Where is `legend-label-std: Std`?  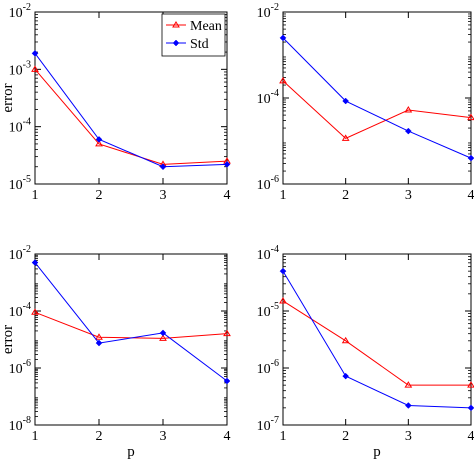 legend-label-std: Std is located at coordinates (199, 44).